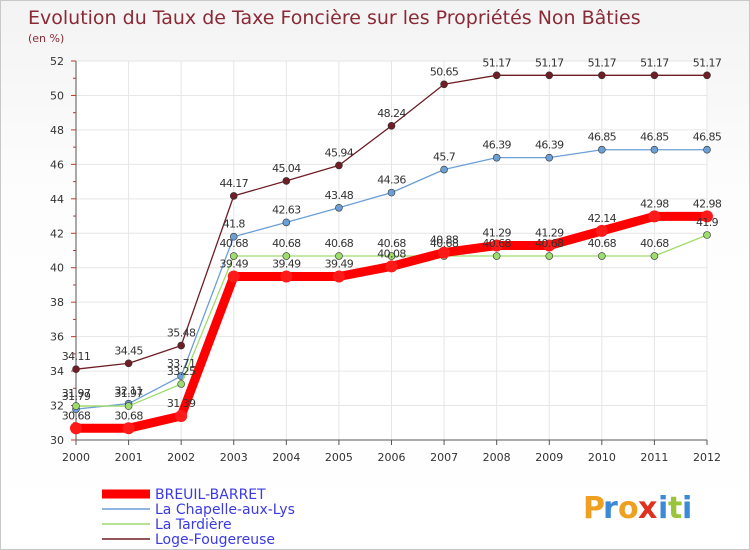 The height and width of the screenshot is (550, 750). What do you see at coordinates (496, 145) in the screenshot?
I see `data-label: 46.39` at bounding box center [496, 145].